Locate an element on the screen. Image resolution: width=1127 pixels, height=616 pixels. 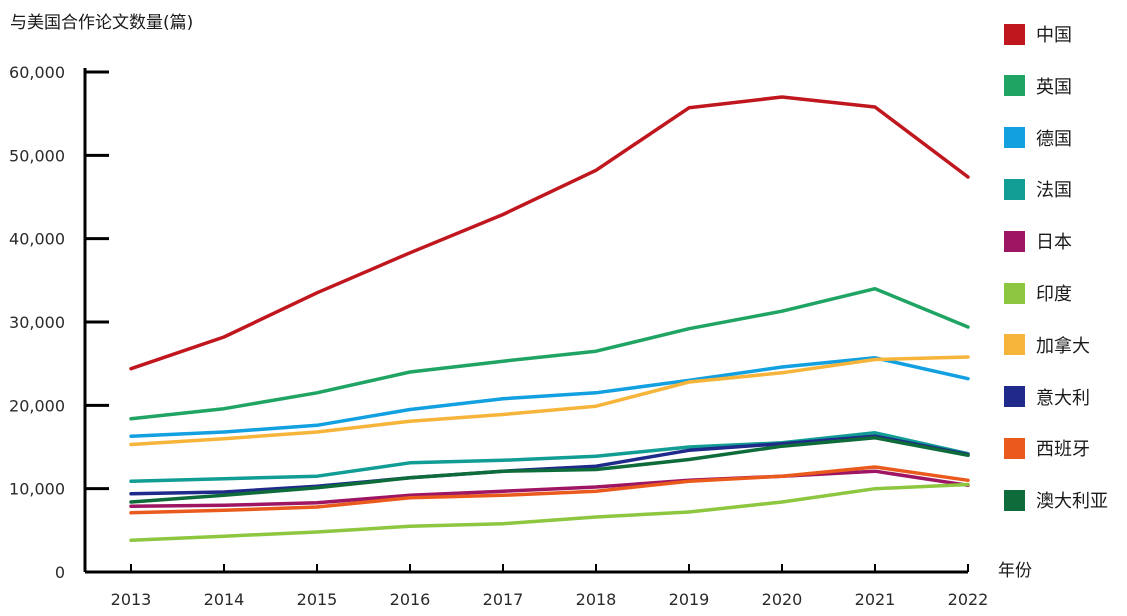
series-line-德国 is located at coordinates (549, 397).